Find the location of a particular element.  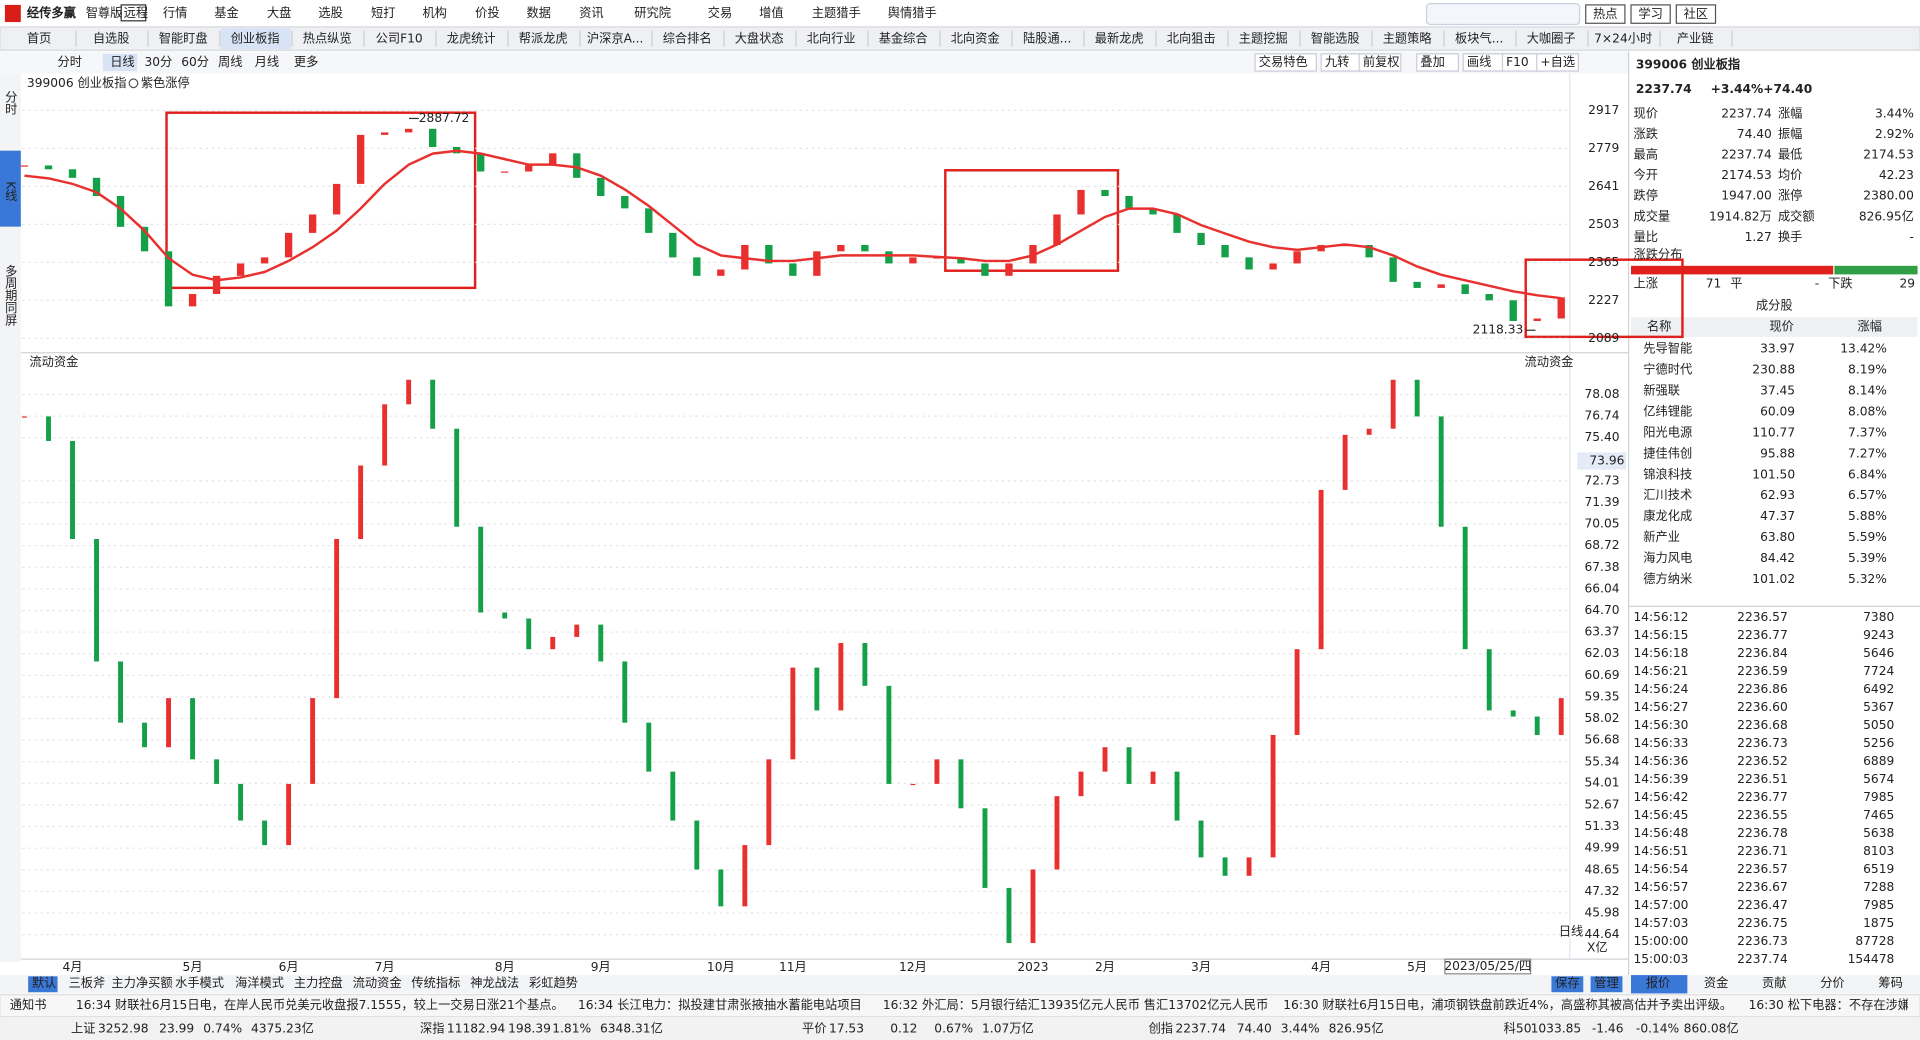

news-item: 16:34 长江电力：拟投建甘肃张掖抽水蓄能电站项目 is located at coordinates (720, 1004).